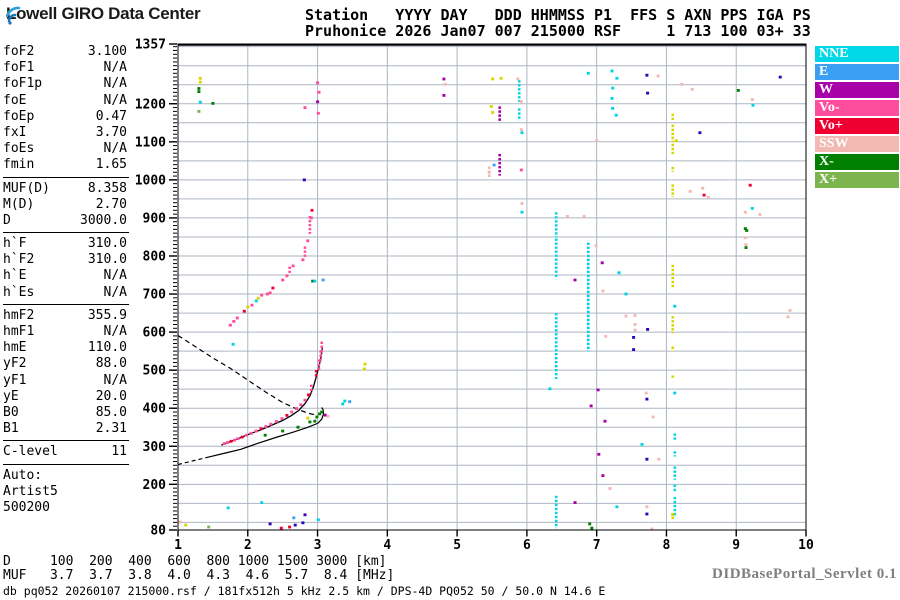 This screenshot has height=600, width=900. Describe the element at coordinates (111, 396) in the screenshot. I see `param-value: 20.0` at that location.